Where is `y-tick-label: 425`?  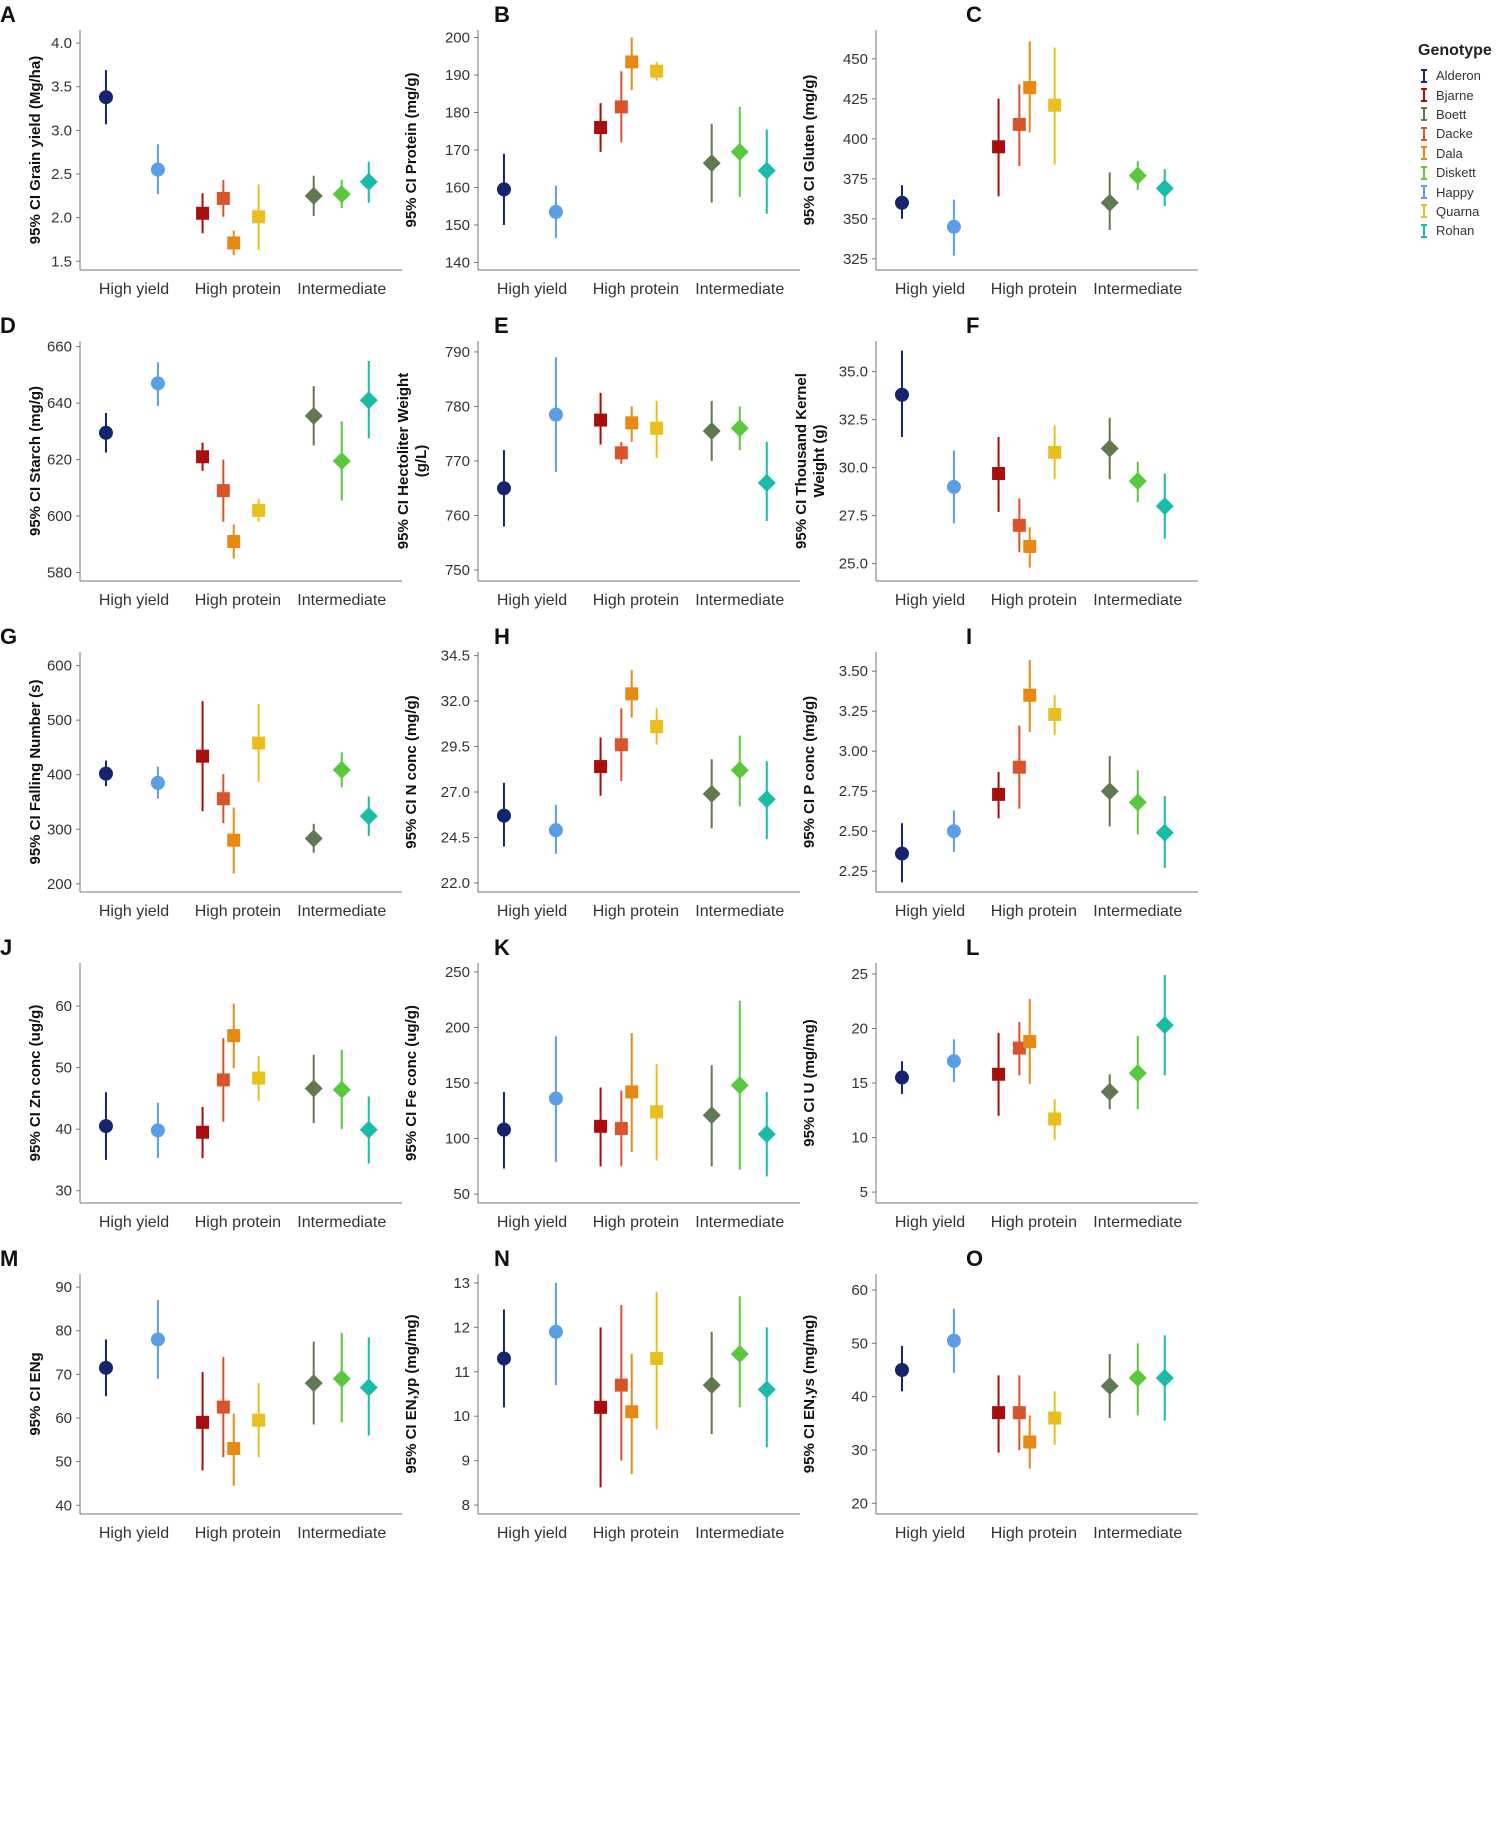 y-tick-label: 425 is located at coordinates (855, 99).